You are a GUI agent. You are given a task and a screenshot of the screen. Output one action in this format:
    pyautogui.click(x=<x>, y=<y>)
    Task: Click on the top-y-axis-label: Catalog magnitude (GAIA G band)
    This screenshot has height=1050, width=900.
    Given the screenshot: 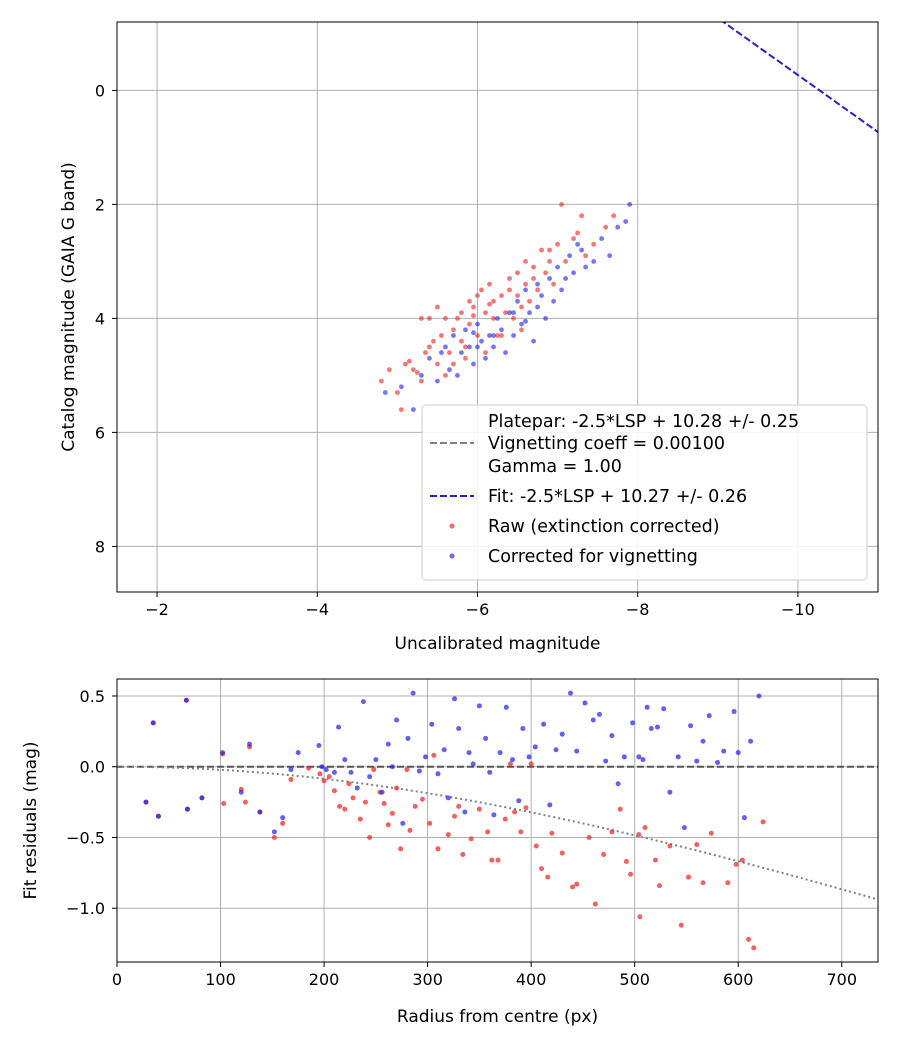 What is the action you would take?
    pyautogui.click(x=69, y=307)
    